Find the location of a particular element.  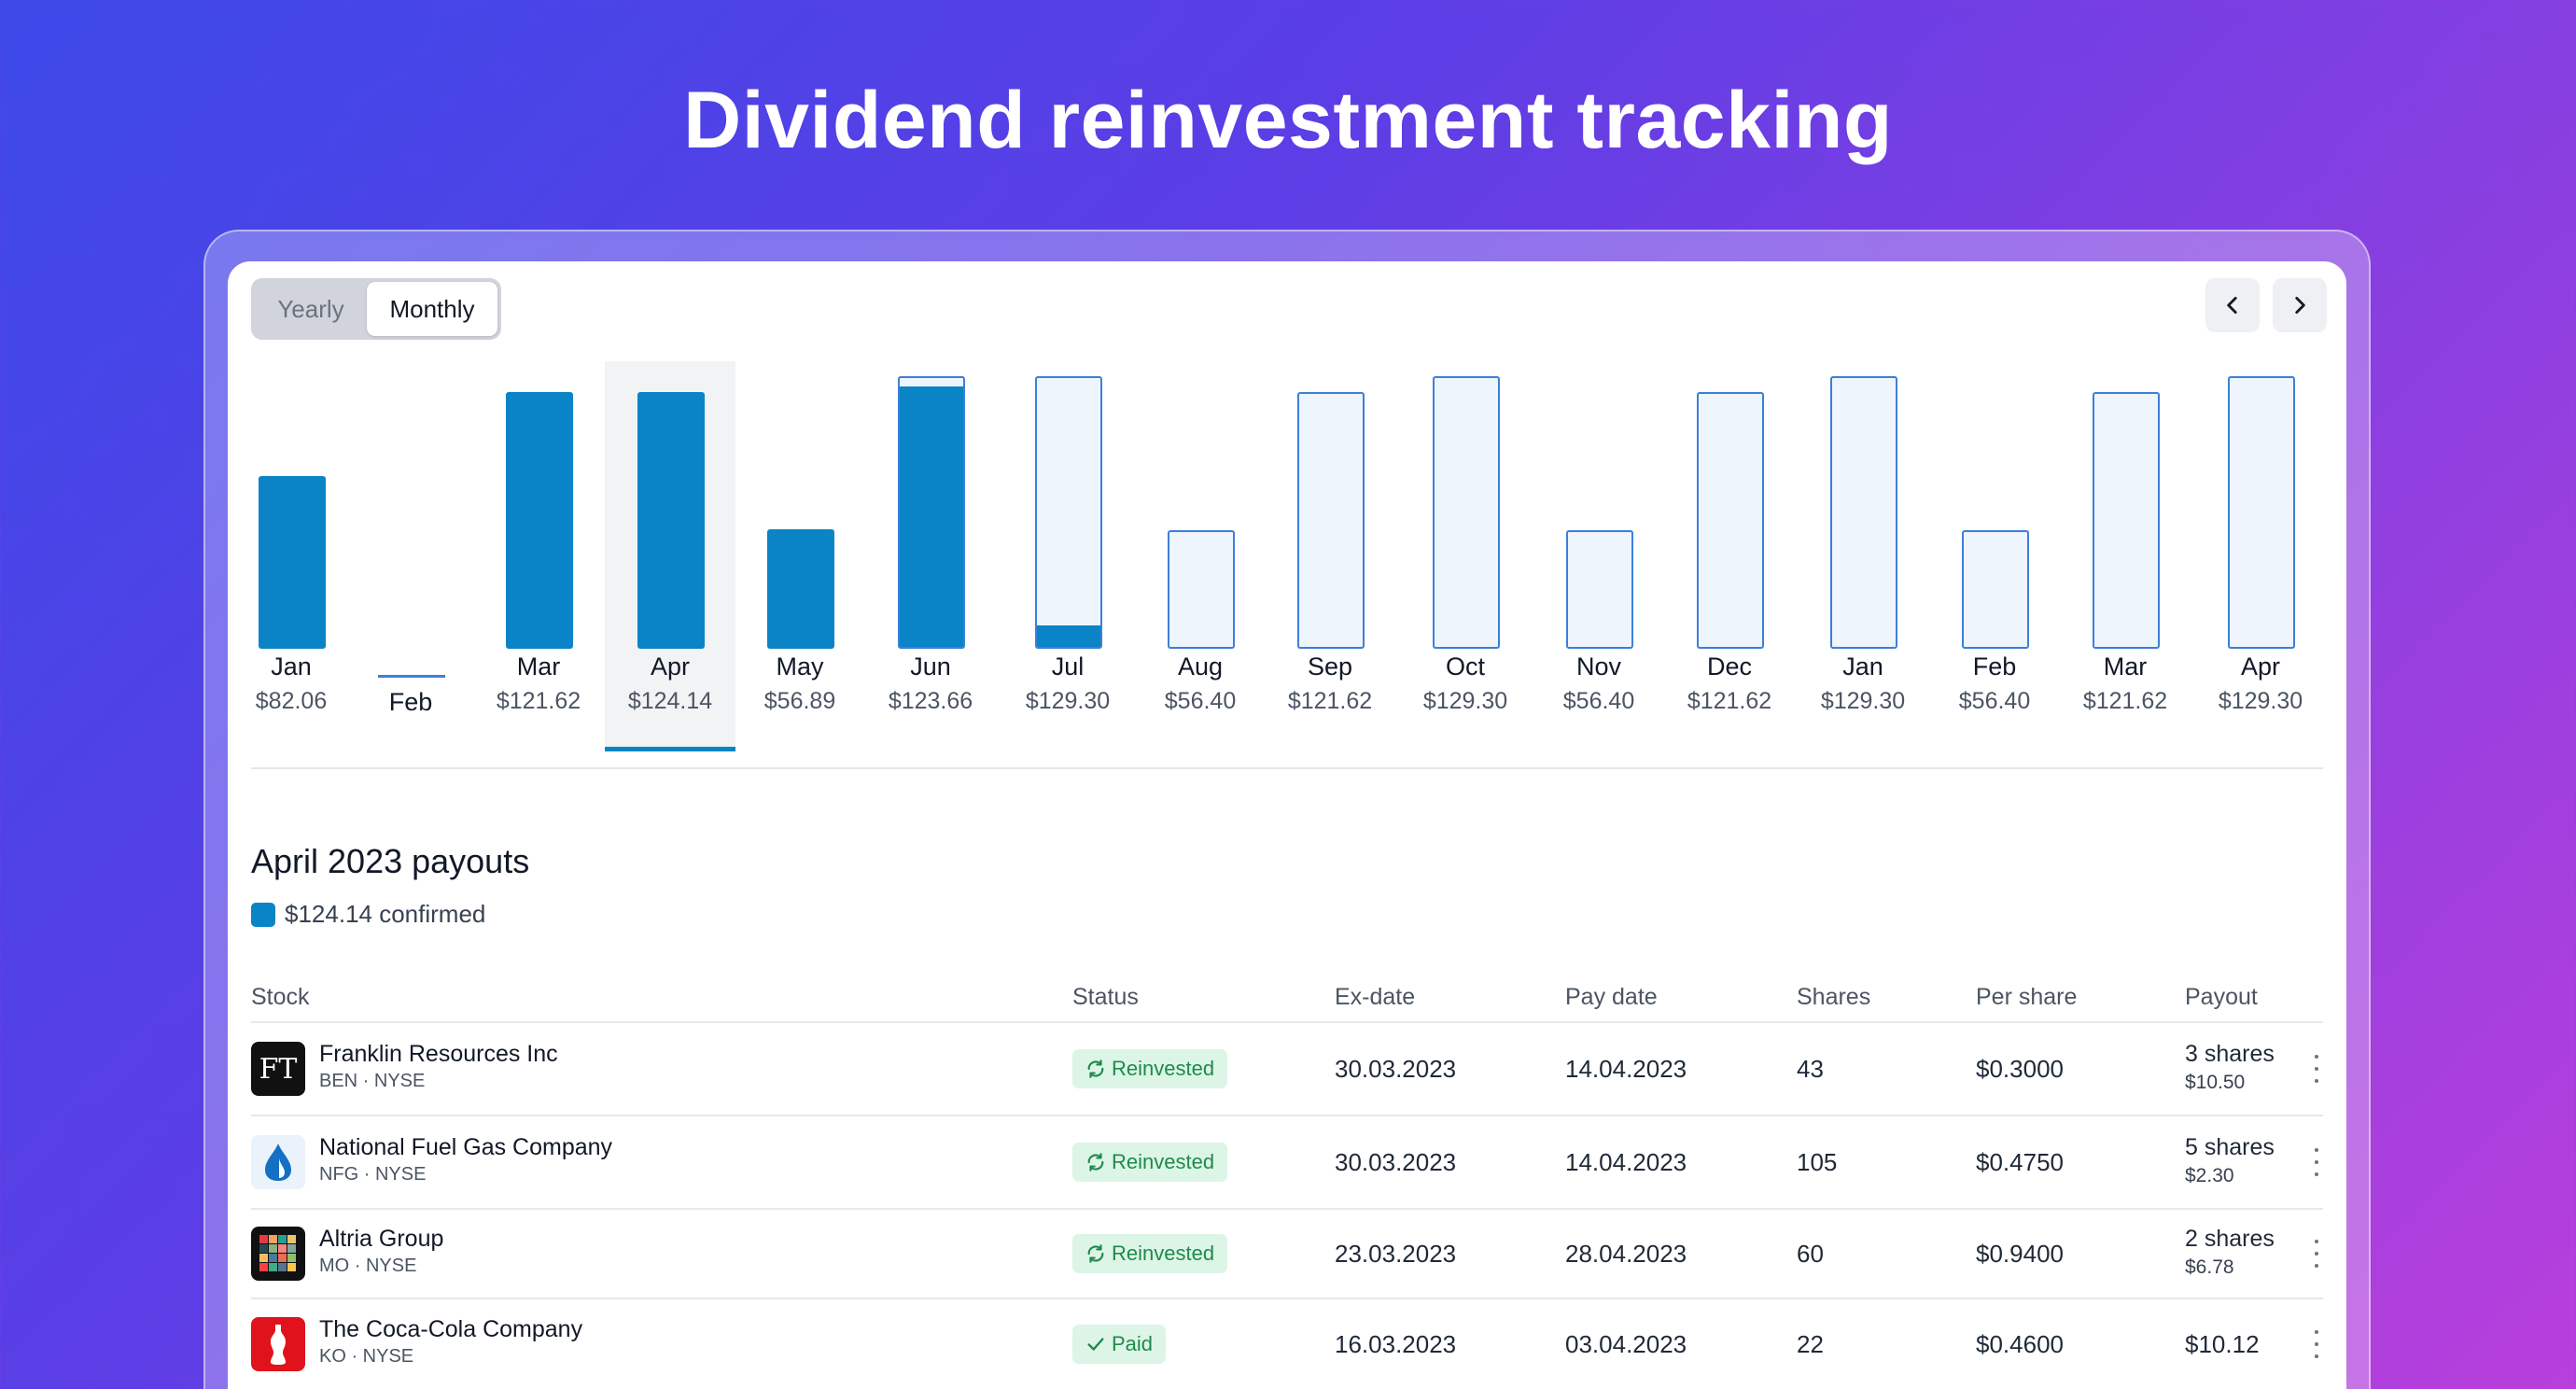

previous-period-button is located at coordinates (2232, 305).